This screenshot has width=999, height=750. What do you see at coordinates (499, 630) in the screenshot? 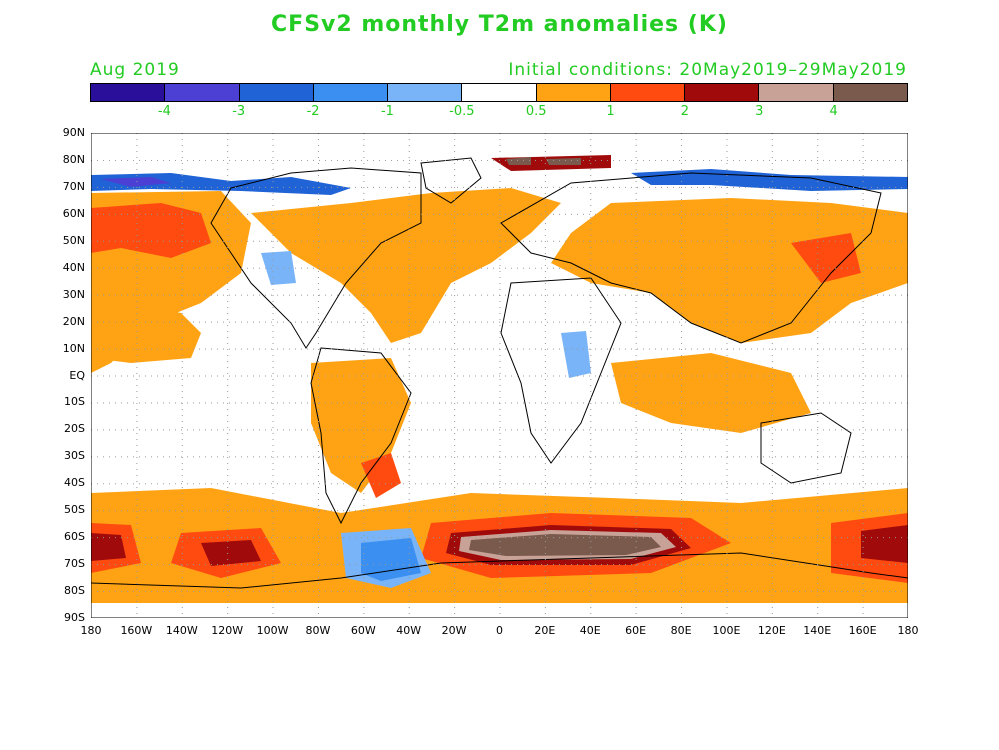
I see `longitude-label: 0` at bounding box center [499, 630].